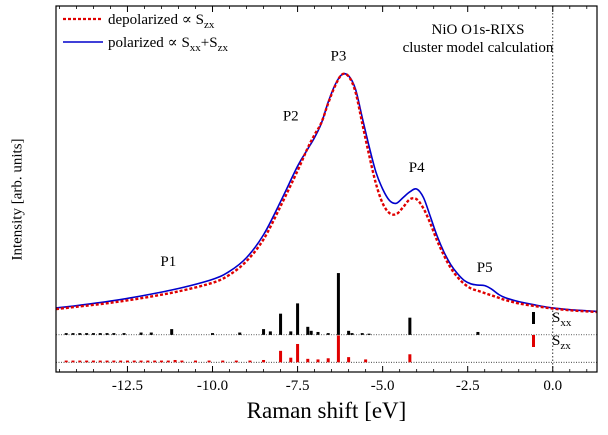 The image size is (608, 435). What do you see at coordinates (338, 56) in the screenshot?
I see `peak-label-p3: P3` at bounding box center [338, 56].